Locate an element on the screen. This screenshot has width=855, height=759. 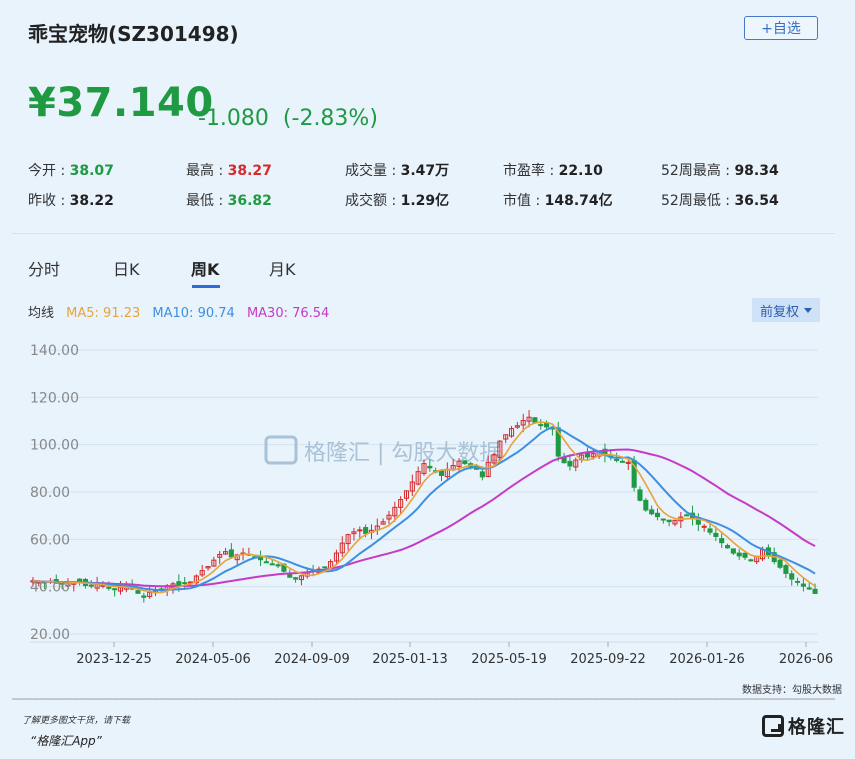
tab-daily-k: 日K is located at coordinates (126, 269).